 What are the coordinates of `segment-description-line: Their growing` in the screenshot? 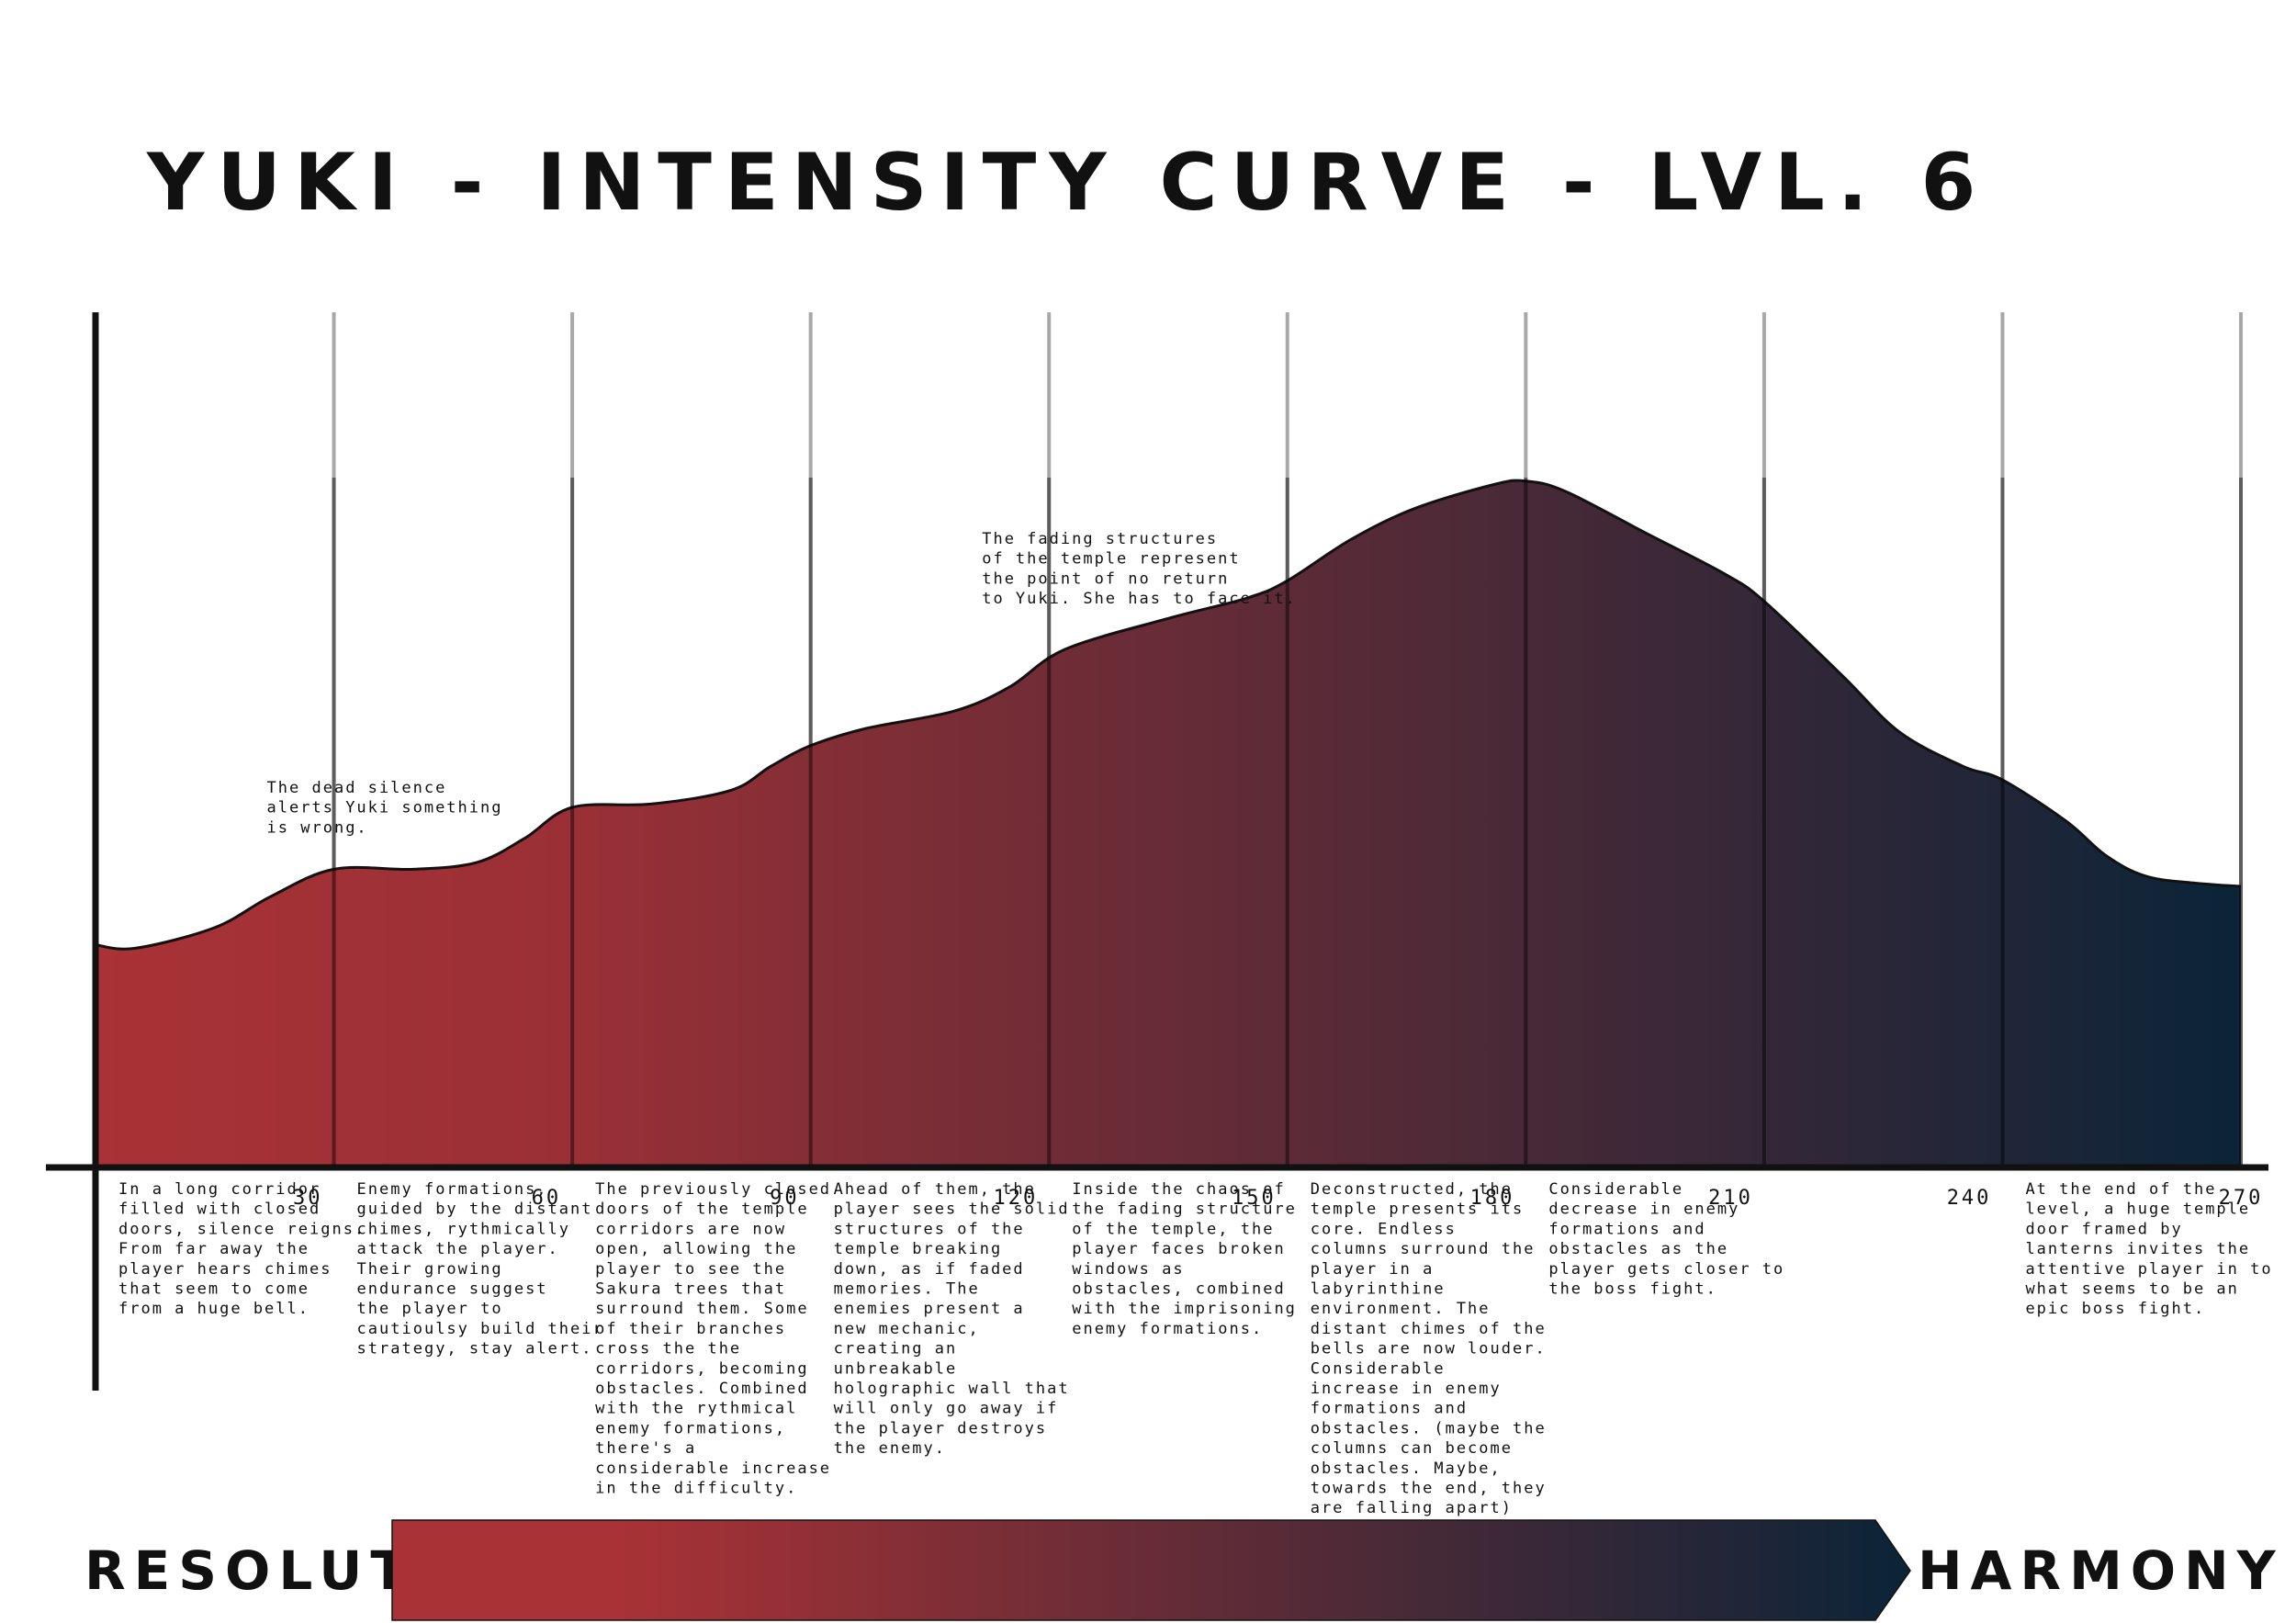 It's located at (430, 1269).